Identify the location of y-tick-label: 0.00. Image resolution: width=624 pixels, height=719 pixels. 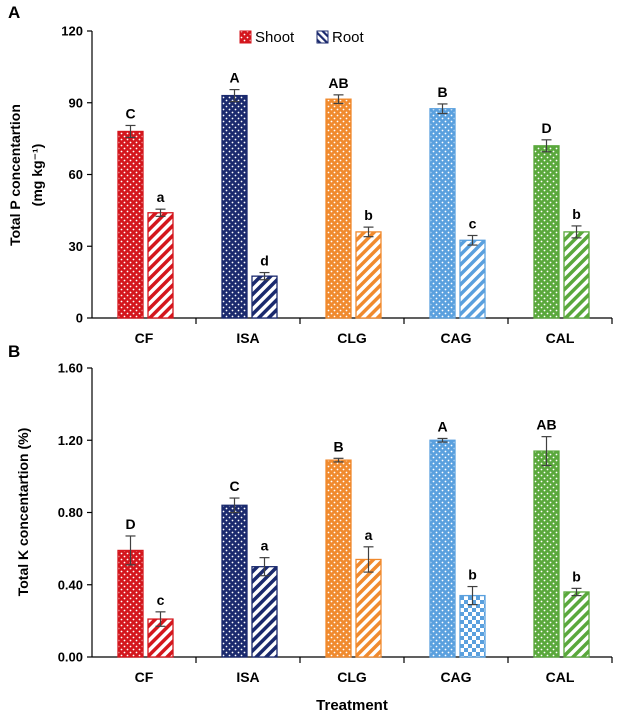
(70, 657).